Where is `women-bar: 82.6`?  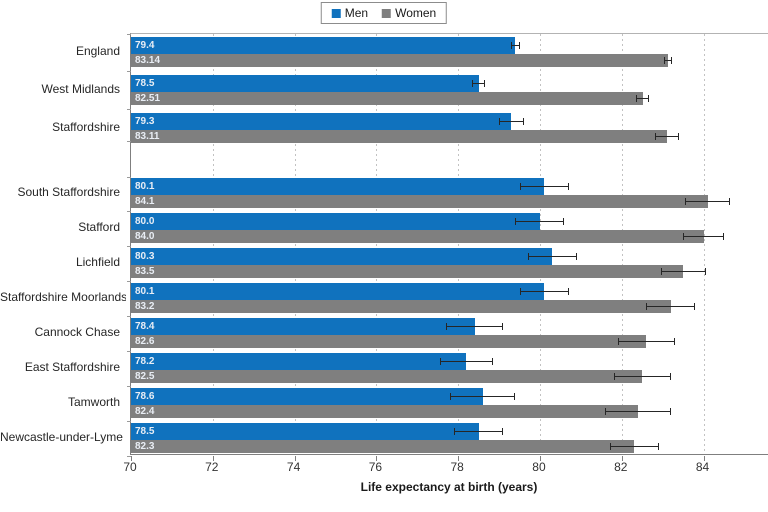 women-bar: 82.6 is located at coordinates (389, 341).